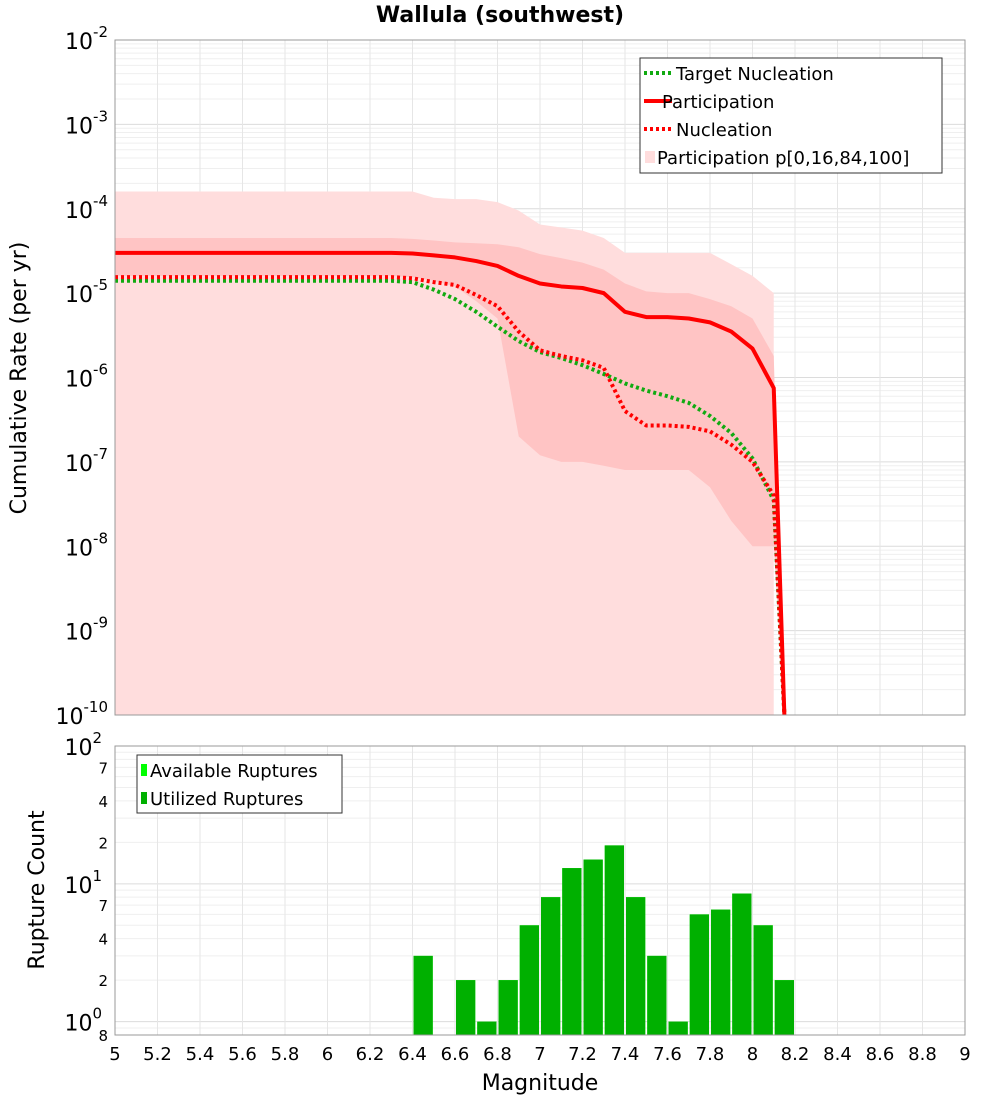  Describe the element at coordinates (710, 1054) in the screenshot. I see `x-tick-label: 7.8` at that location.